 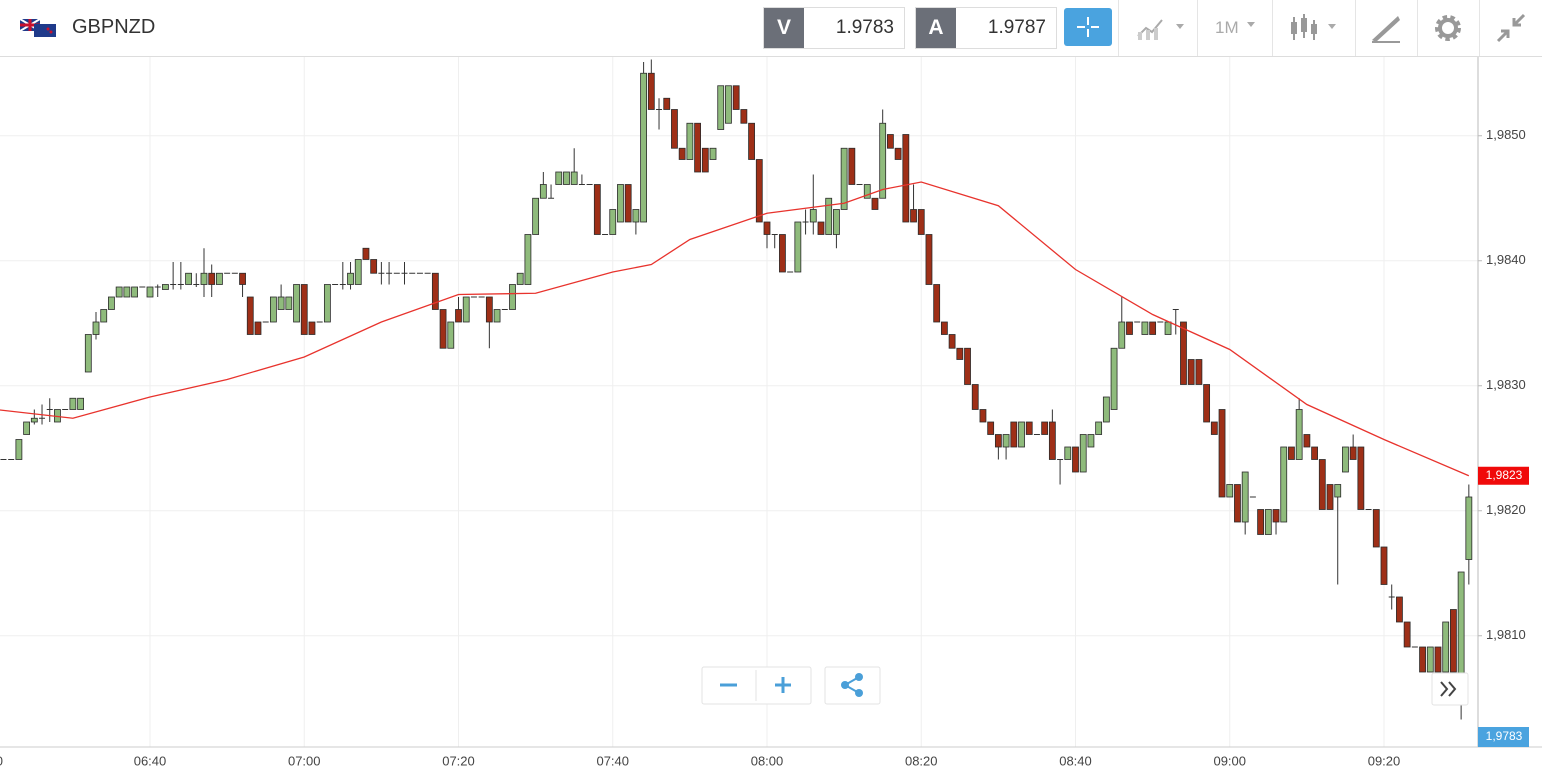 What do you see at coordinates (1384, 760) in the screenshot?
I see `x-tick-label: 09:20` at bounding box center [1384, 760].